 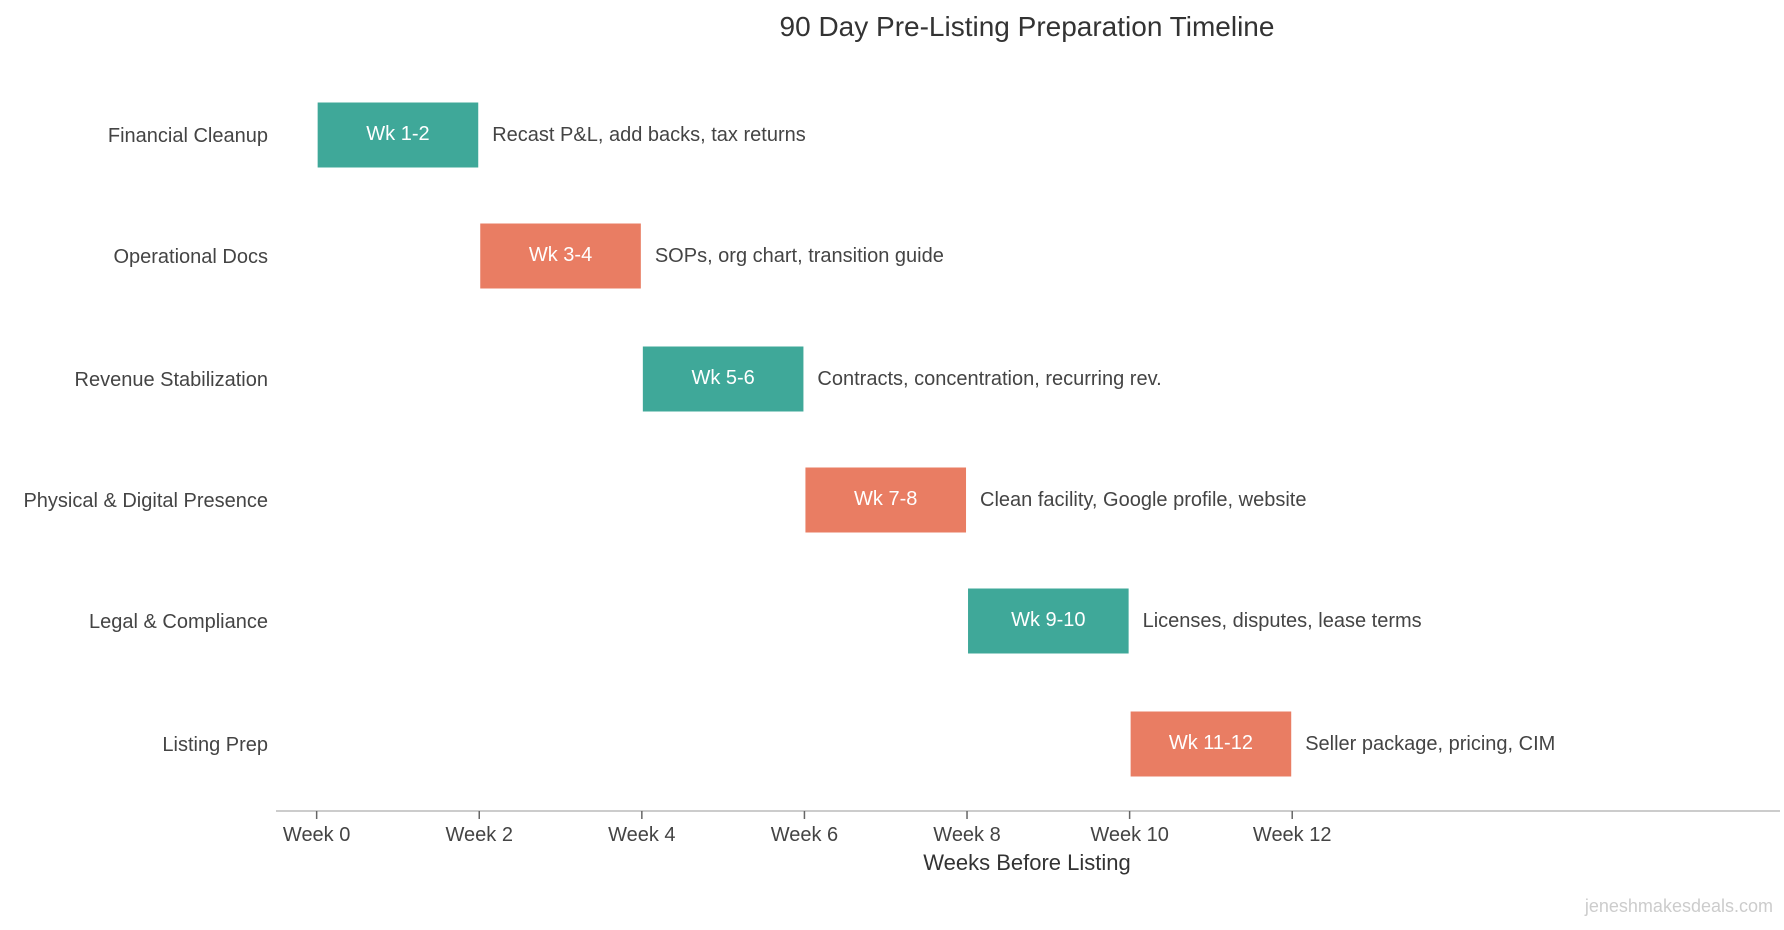 What do you see at coordinates (190, 257) in the screenshot?
I see `y-tick-label: Operational Docs` at bounding box center [190, 257].